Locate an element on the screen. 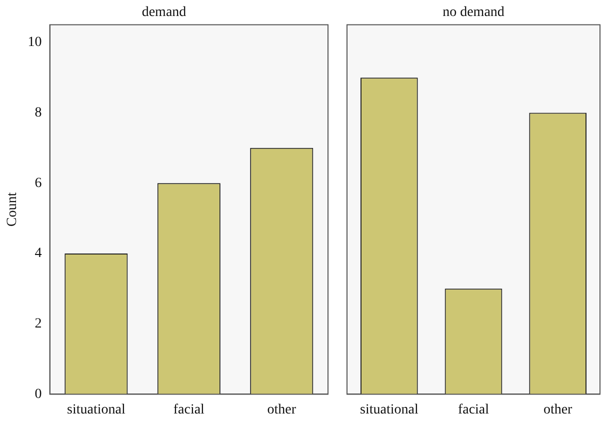 This screenshot has height=421, width=602. y-tick-label: 0 is located at coordinates (38, 394).